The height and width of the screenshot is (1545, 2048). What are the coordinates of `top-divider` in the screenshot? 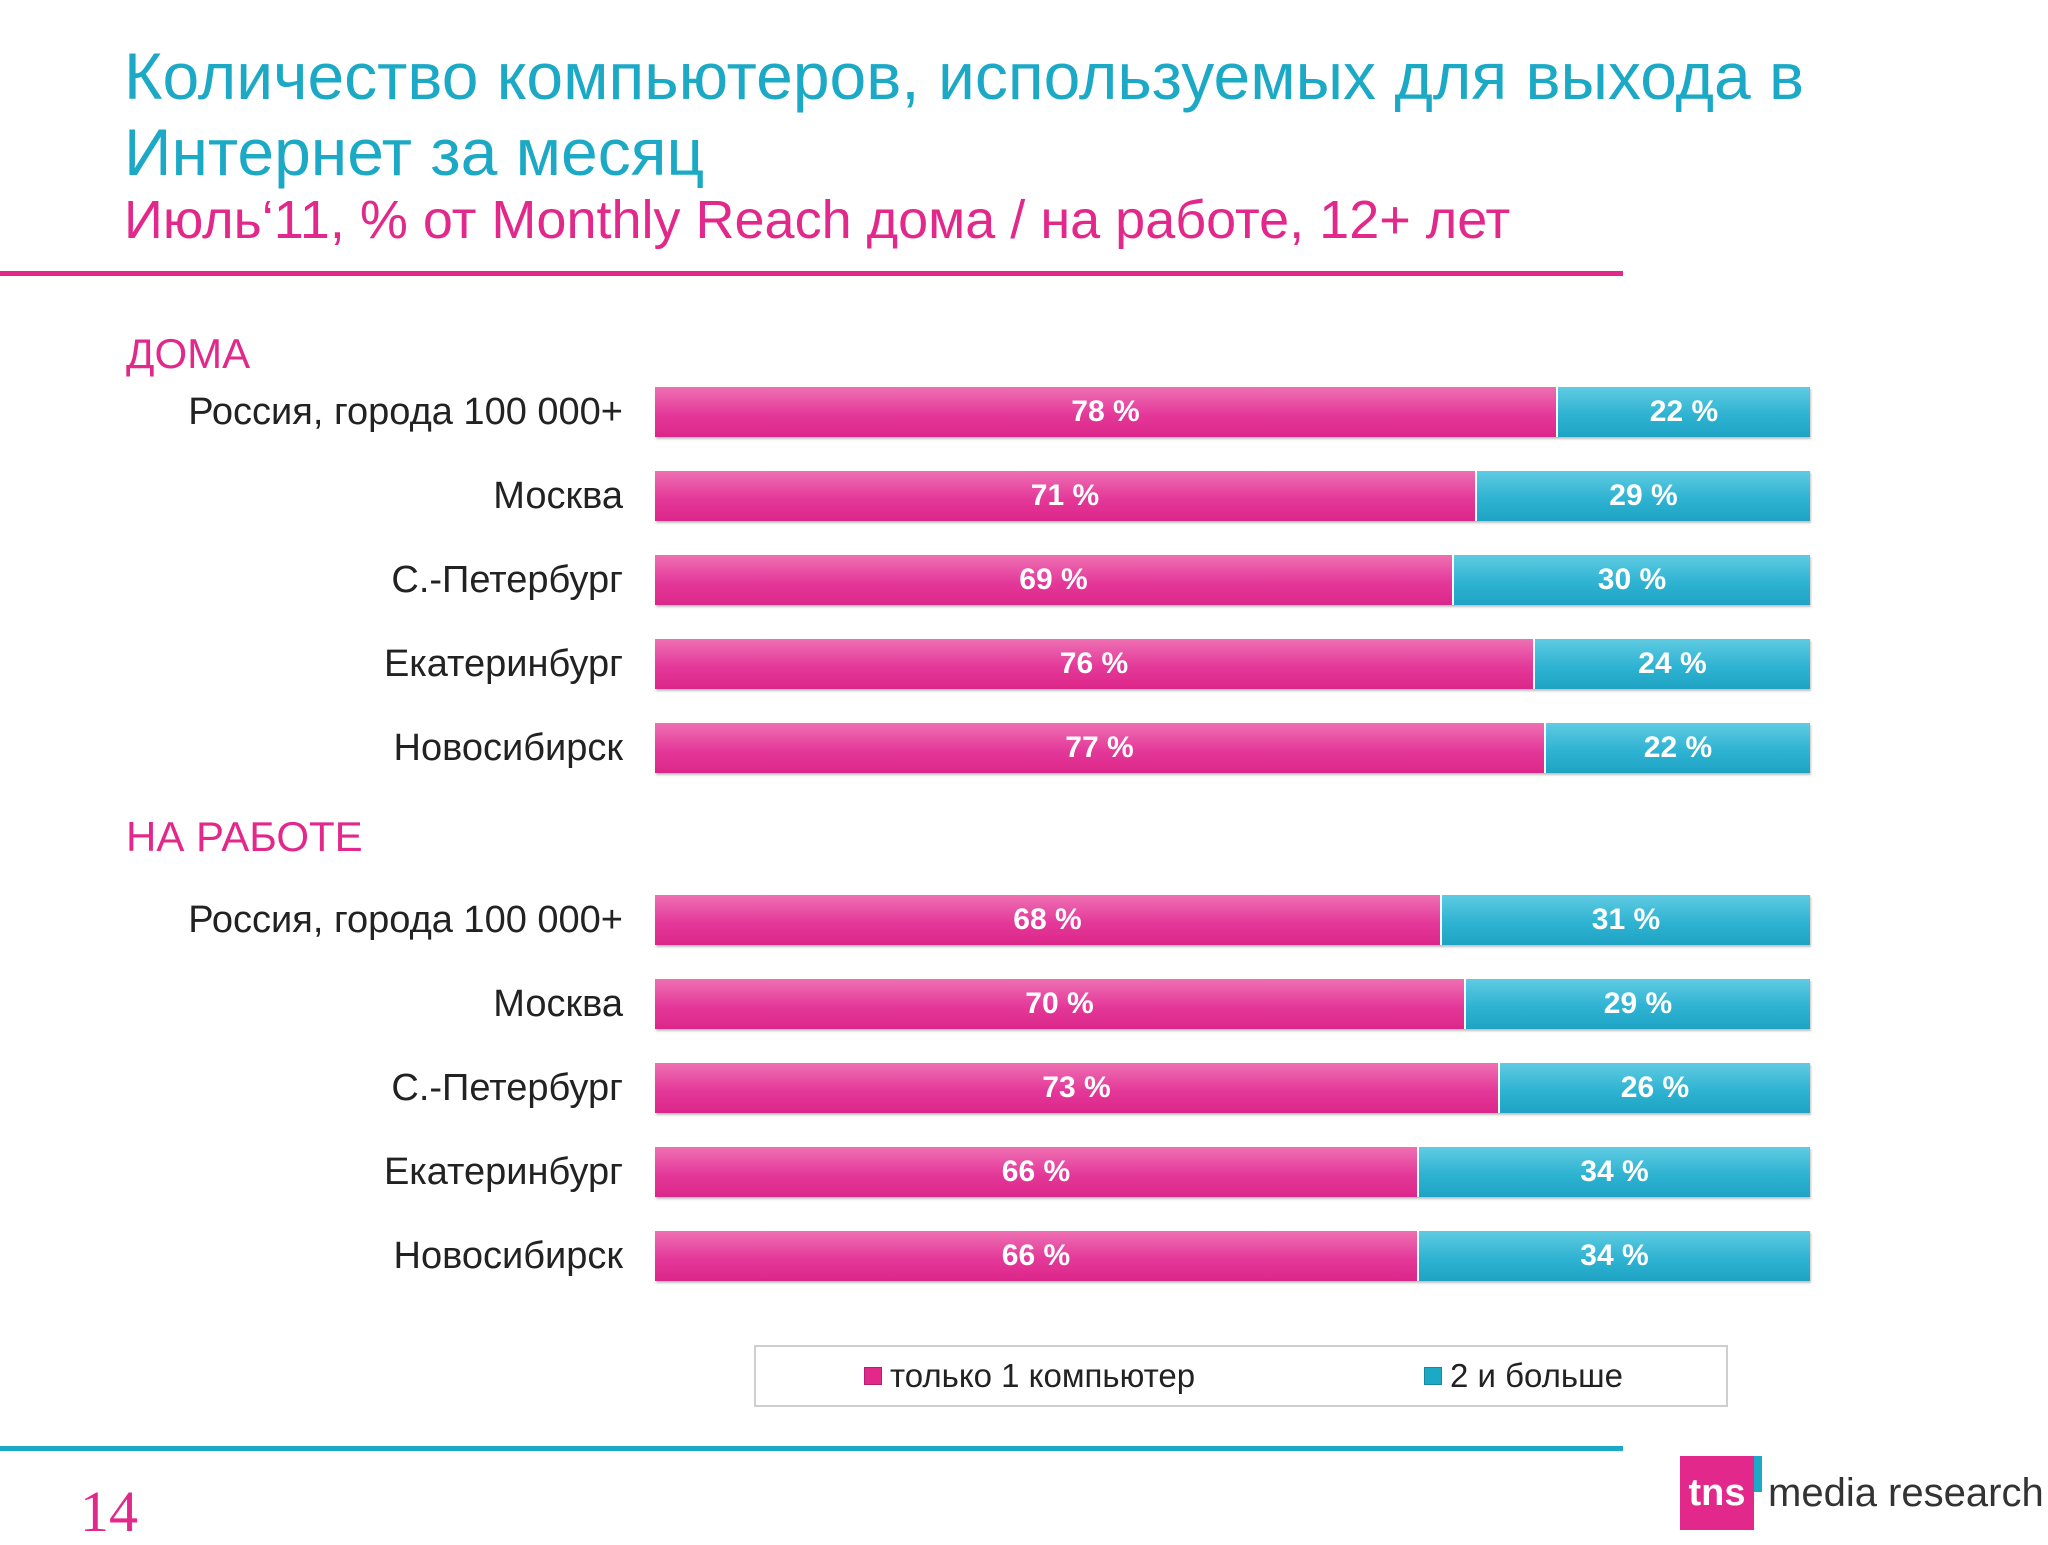 It's located at (811, 273).